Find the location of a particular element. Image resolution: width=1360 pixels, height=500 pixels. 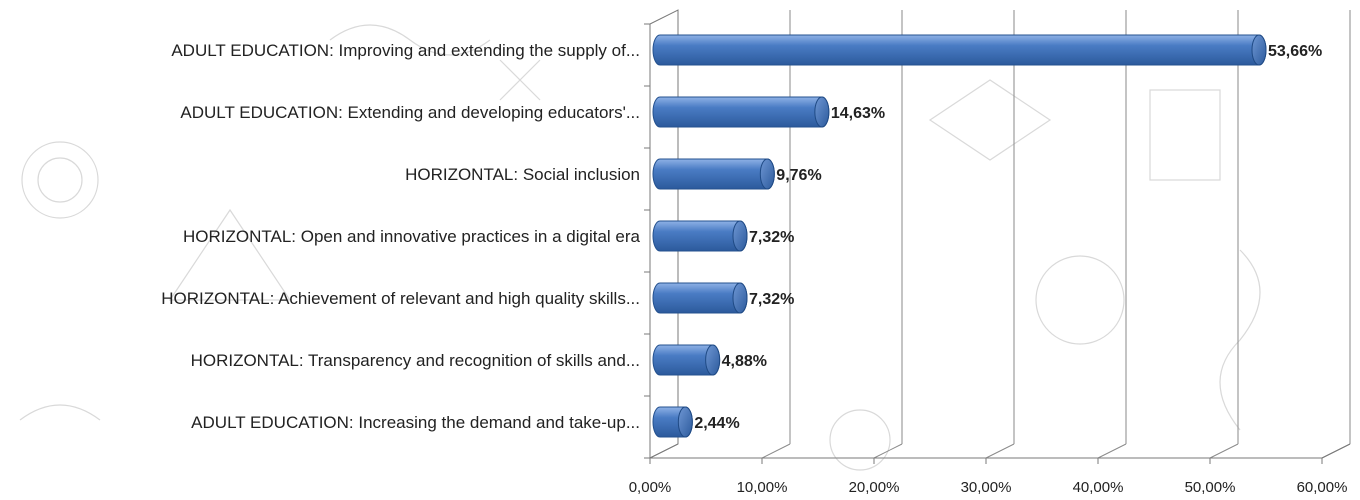

value-label: 53,66% is located at coordinates (1295, 51).